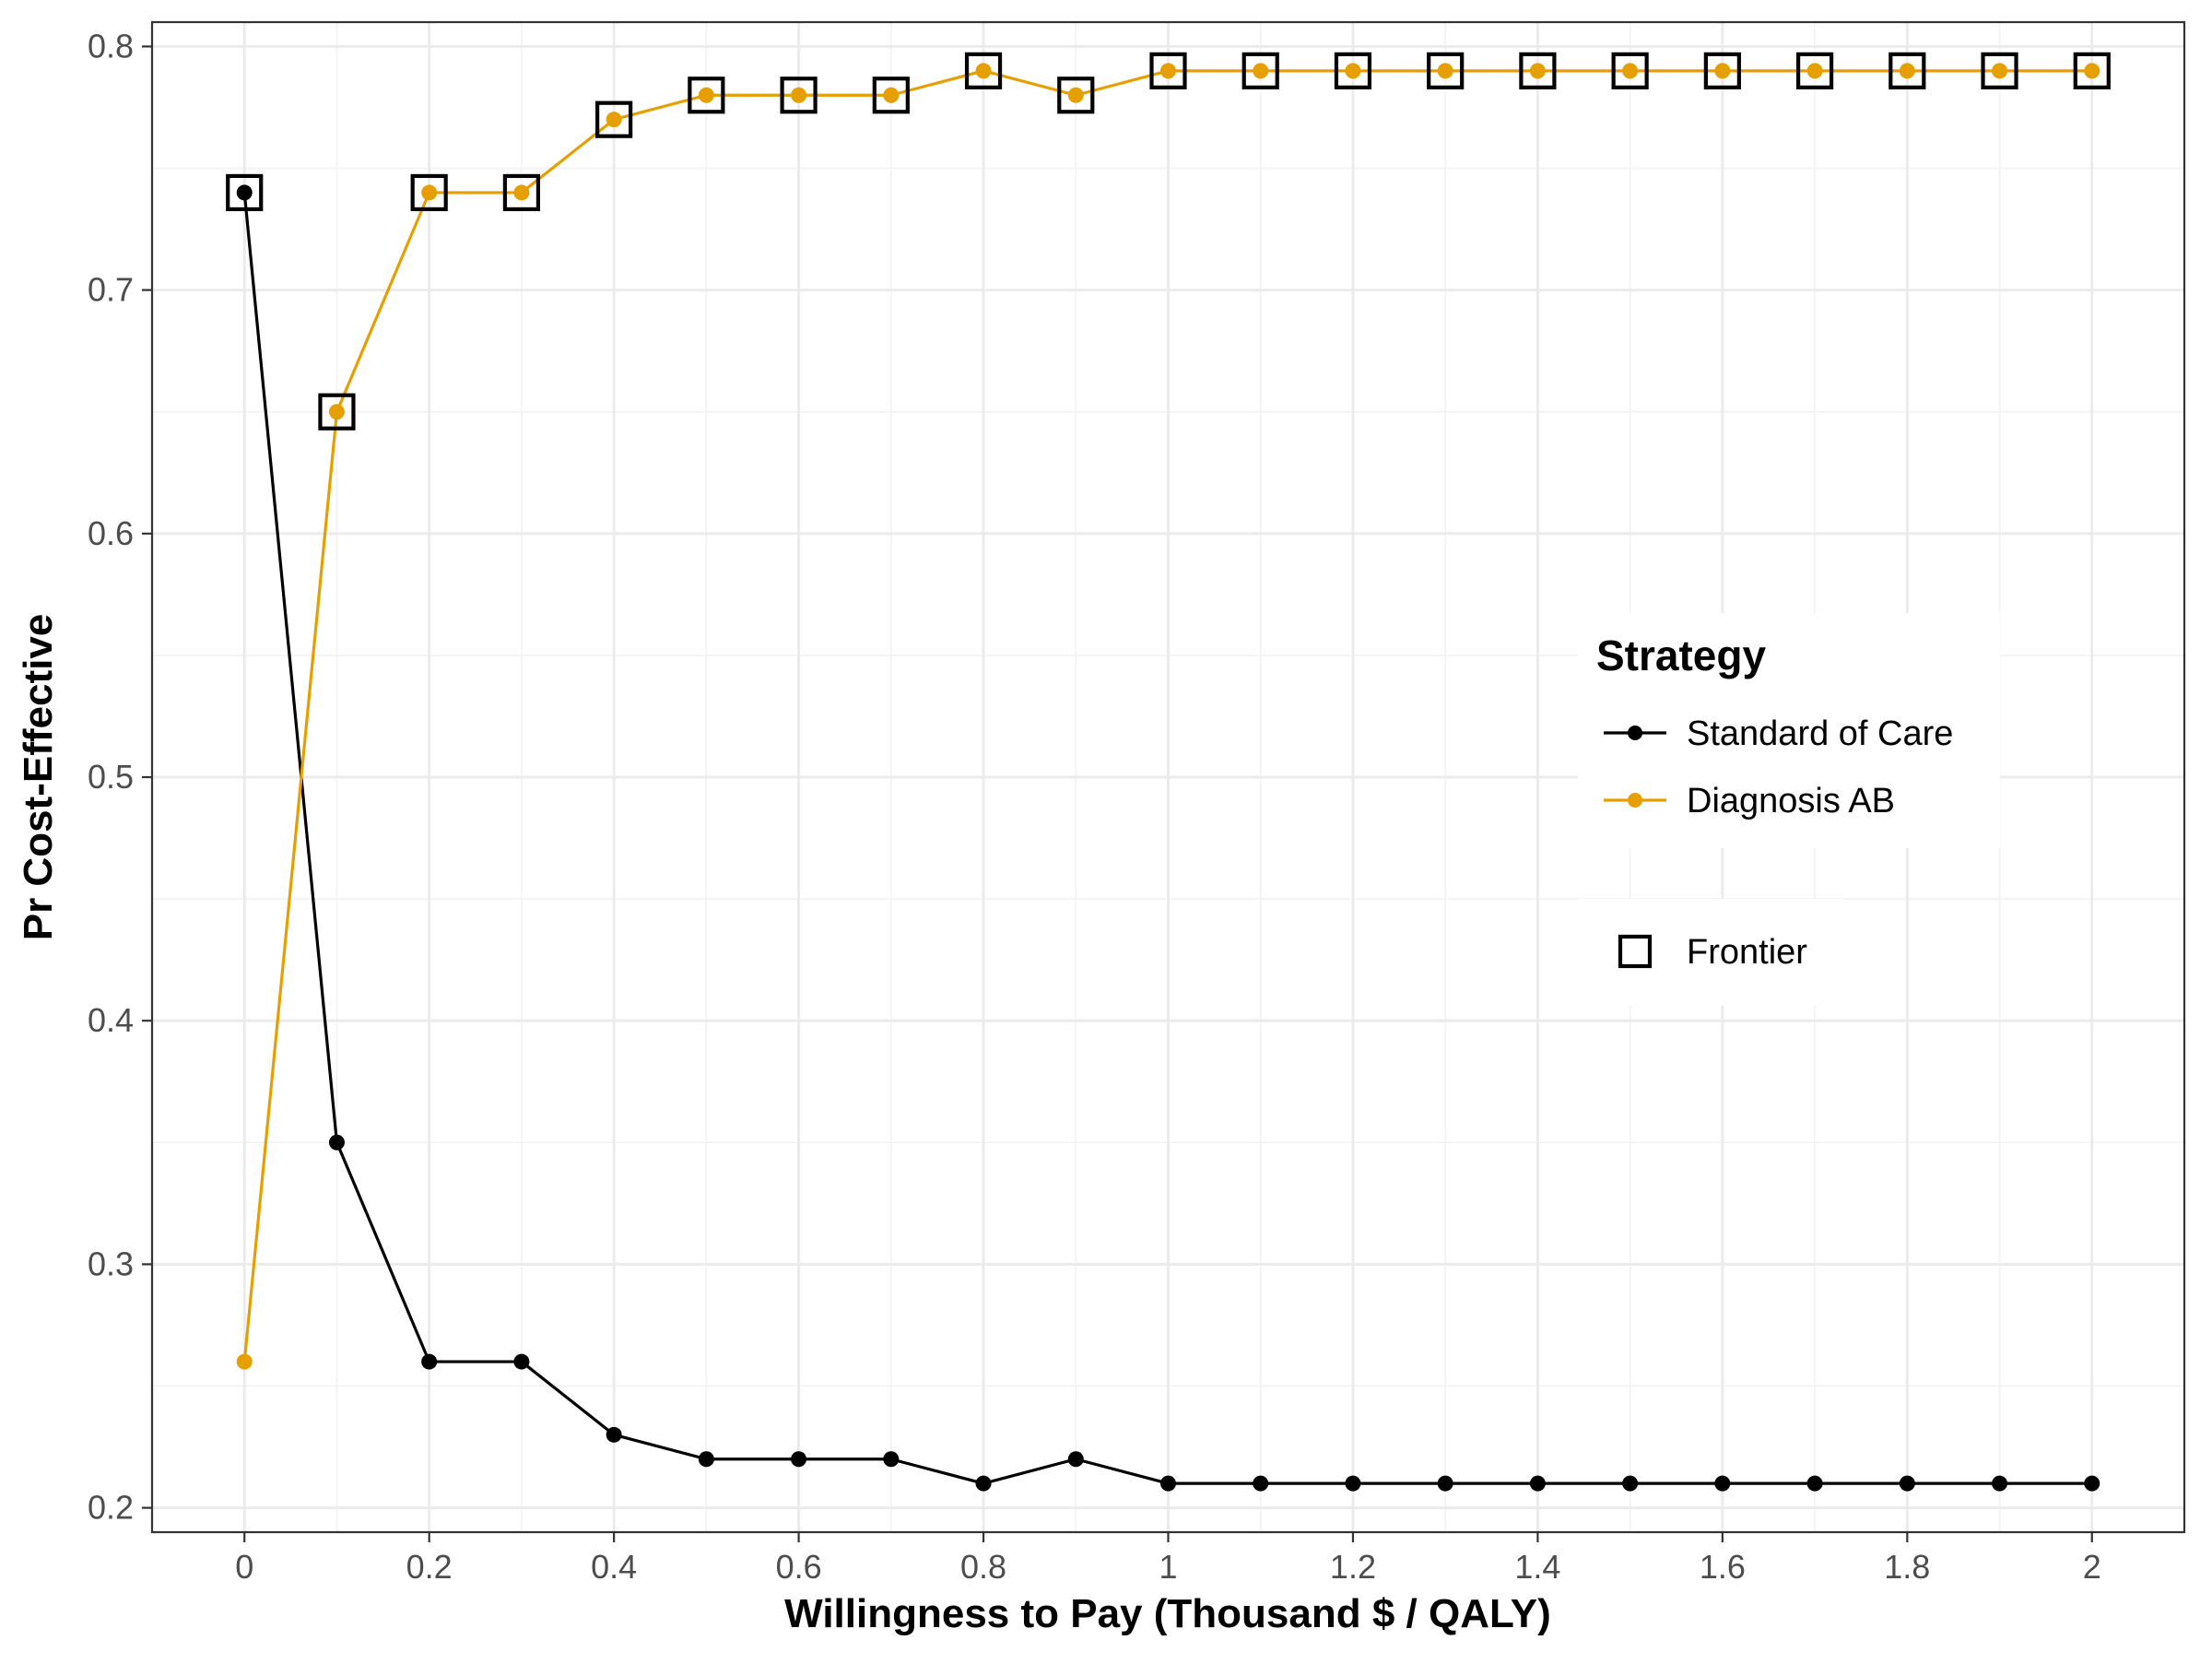 This screenshot has height=1664, width=2212. What do you see at coordinates (1635, 951) in the screenshot?
I see `legend-key-frontier-square` at bounding box center [1635, 951].